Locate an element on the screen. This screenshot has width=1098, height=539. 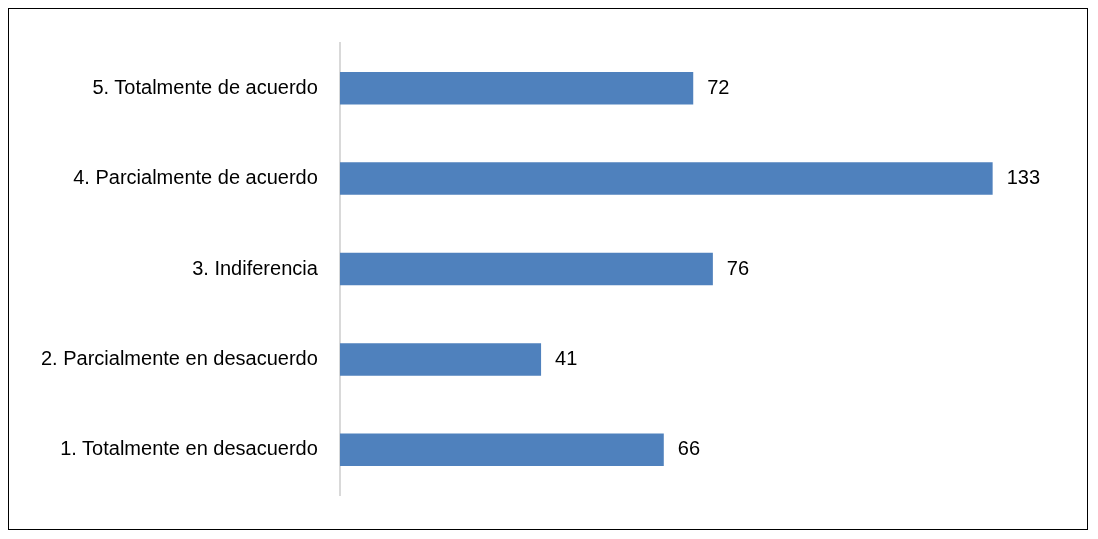
data-label: 133 is located at coordinates (1023, 177).